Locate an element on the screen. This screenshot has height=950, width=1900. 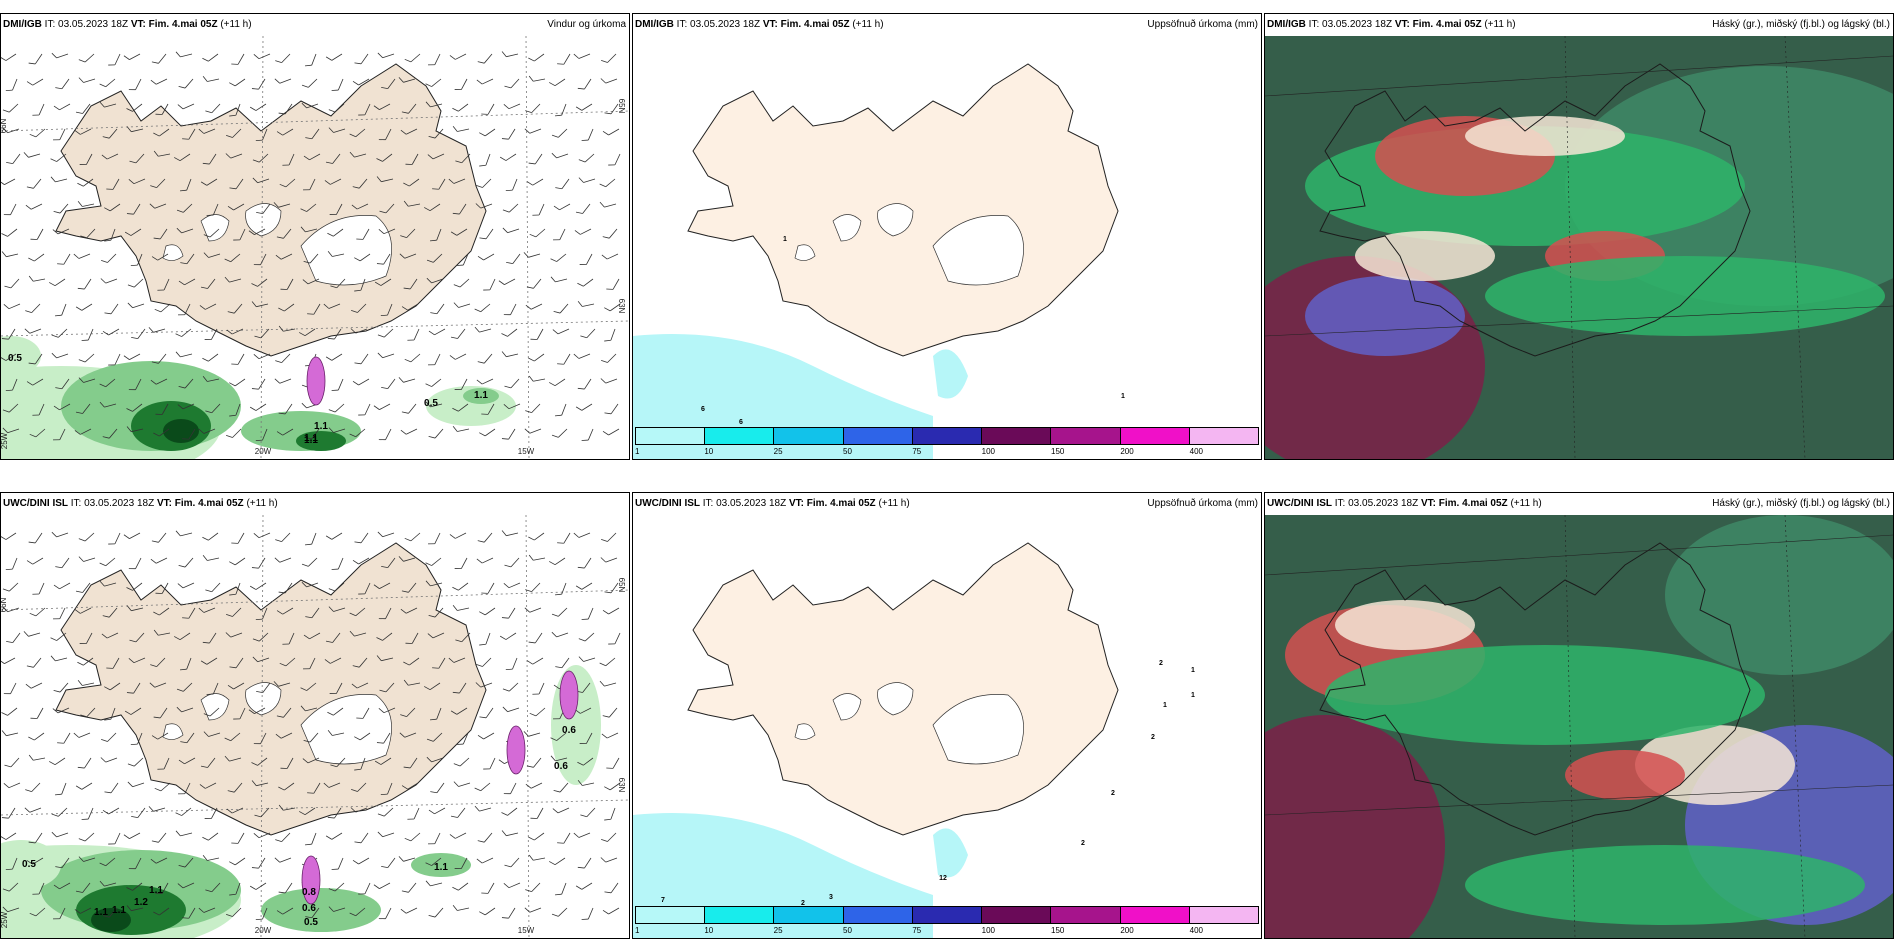
valid-time: Fim. 4.mai 05Z is located at coordinates (841, 503).